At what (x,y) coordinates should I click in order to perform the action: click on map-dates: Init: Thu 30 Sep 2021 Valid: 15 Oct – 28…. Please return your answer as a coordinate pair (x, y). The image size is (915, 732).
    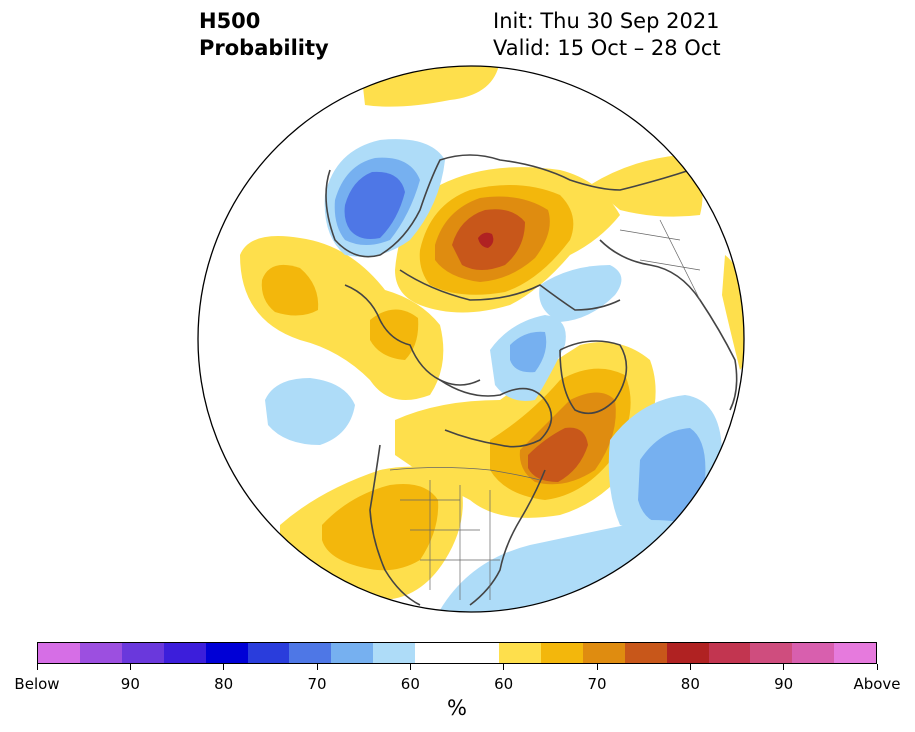
    Looking at the image, I should click on (607, 35).